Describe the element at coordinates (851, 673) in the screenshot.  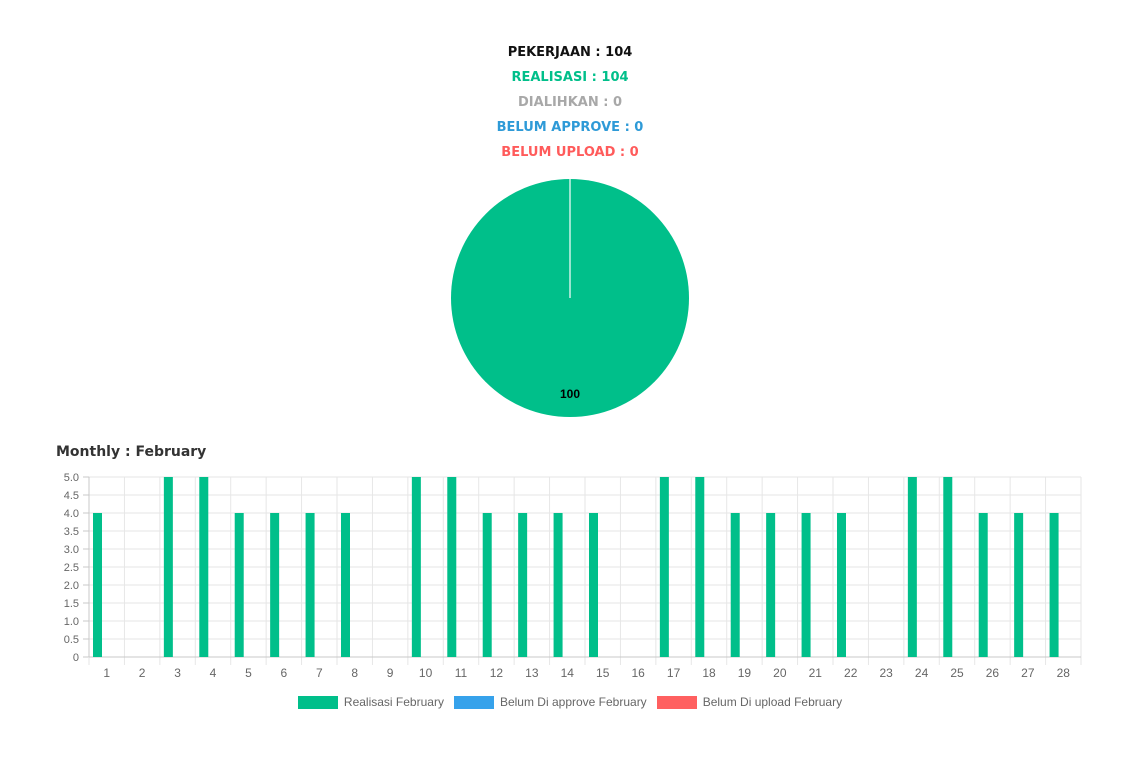
I see `x-tick-label: 22` at that location.